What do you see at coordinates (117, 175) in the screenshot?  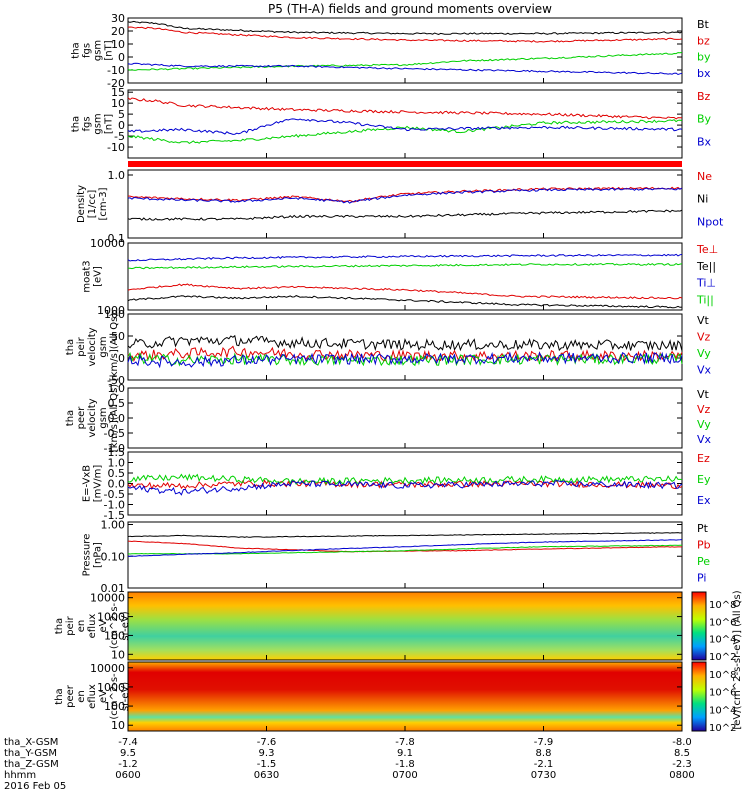 I see `y-tick-label: 1.0` at bounding box center [117, 175].